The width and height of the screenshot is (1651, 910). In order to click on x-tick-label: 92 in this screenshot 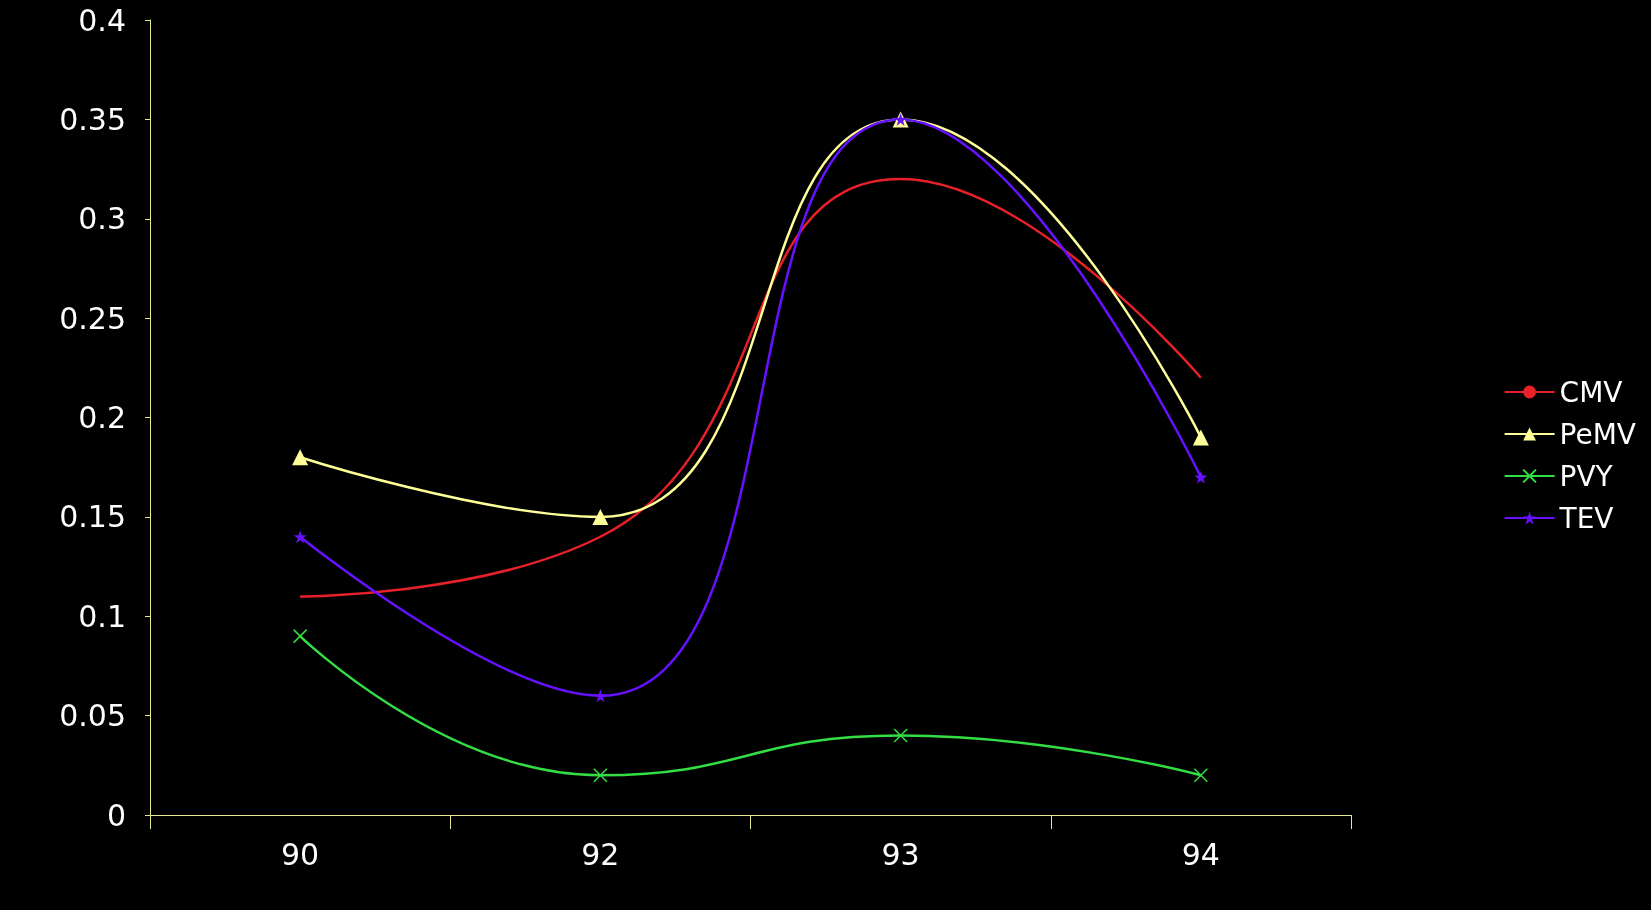, I will do `click(600, 854)`.